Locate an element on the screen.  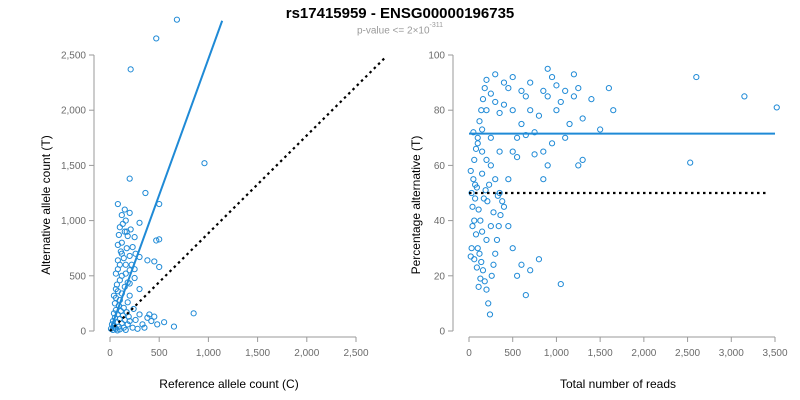
right-x-axis-title: Total number of reads is located at coordinates (618, 384).